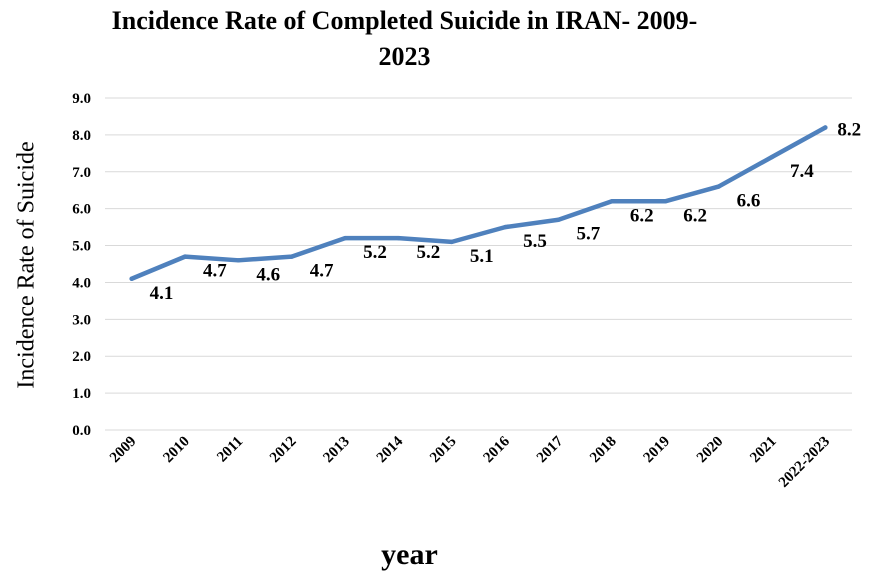 This screenshot has width=869, height=577. I want to click on x-tick-label: 2018, so click(603, 450).